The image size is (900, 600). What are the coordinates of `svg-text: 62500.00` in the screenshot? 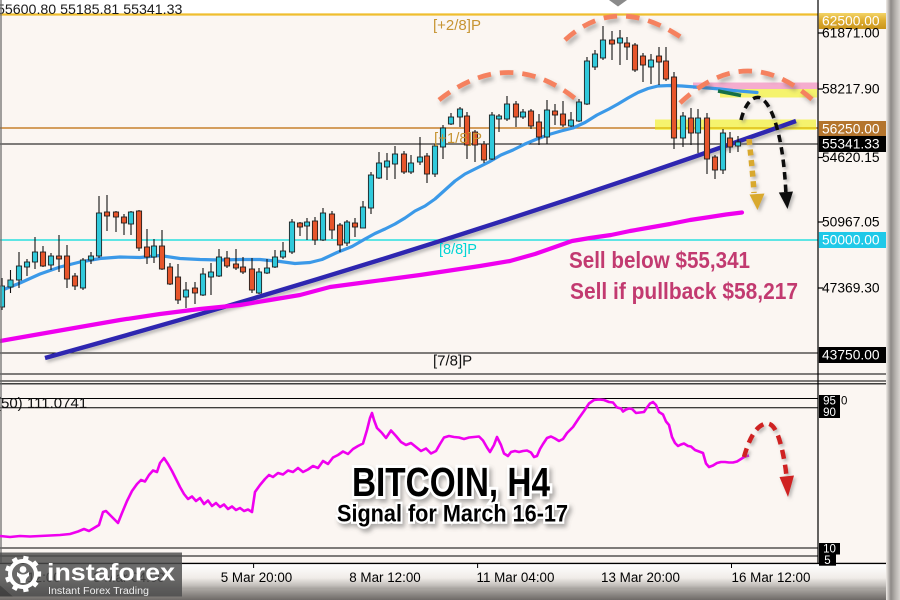 It's located at (851, 21).